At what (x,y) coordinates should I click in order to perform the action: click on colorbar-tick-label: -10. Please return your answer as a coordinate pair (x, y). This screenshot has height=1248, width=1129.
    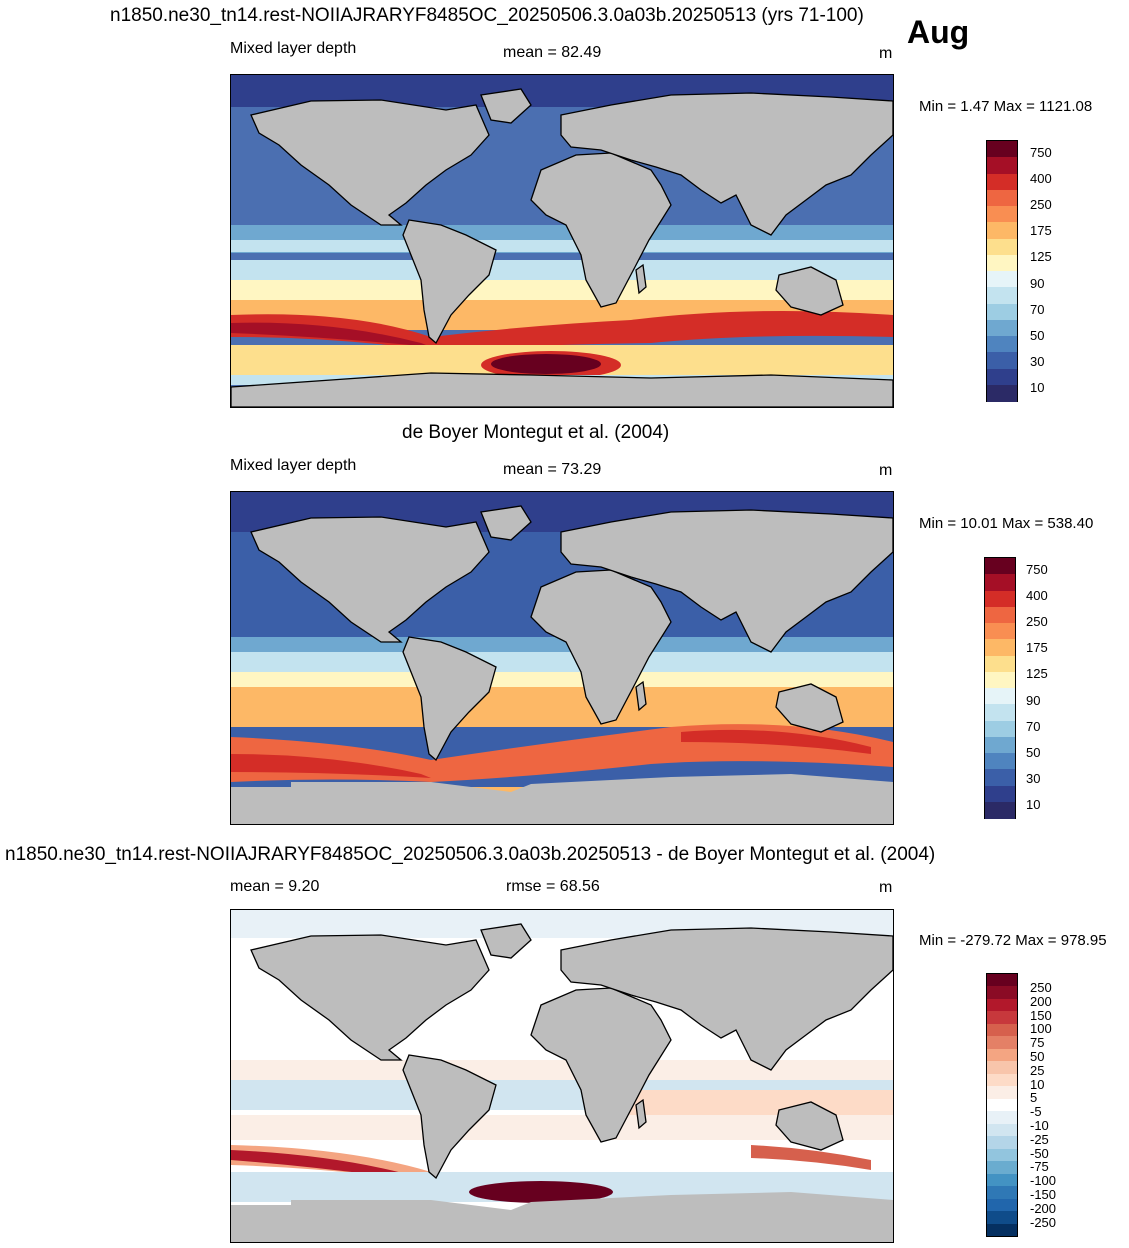
    Looking at the image, I should click on (1039, 1125).